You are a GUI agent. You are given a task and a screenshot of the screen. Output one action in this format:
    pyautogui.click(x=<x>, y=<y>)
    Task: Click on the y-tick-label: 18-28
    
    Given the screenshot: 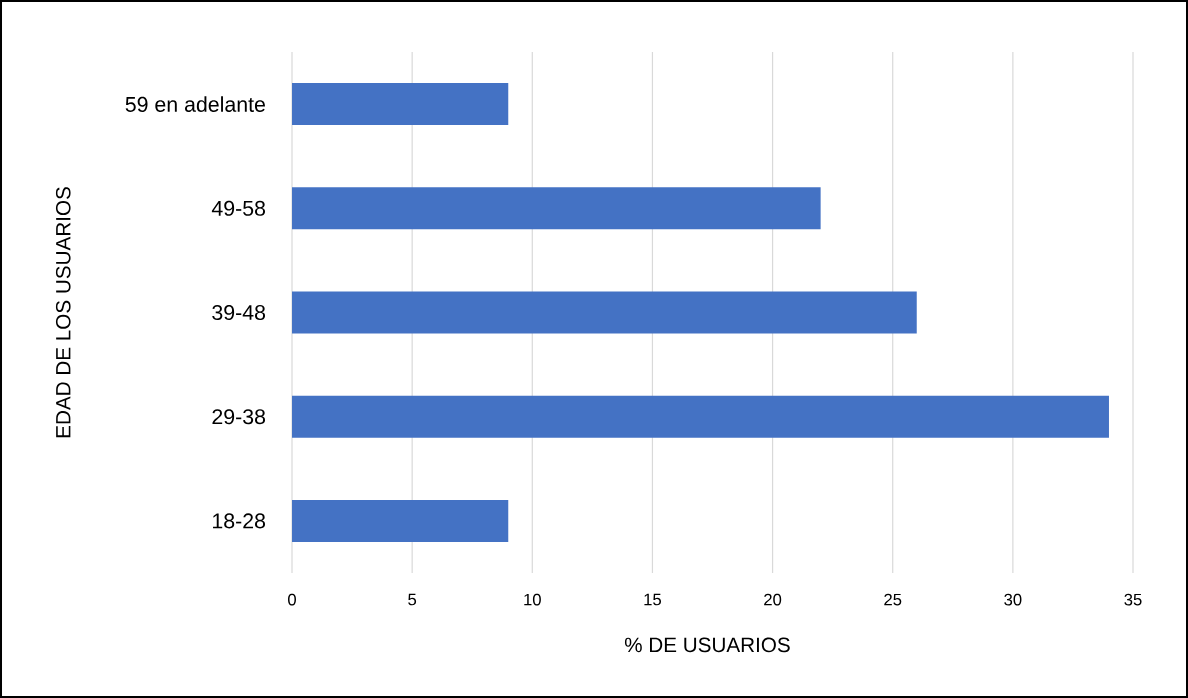 What is the action you would take?
    pyautogui.click(x=239, y=521)
    